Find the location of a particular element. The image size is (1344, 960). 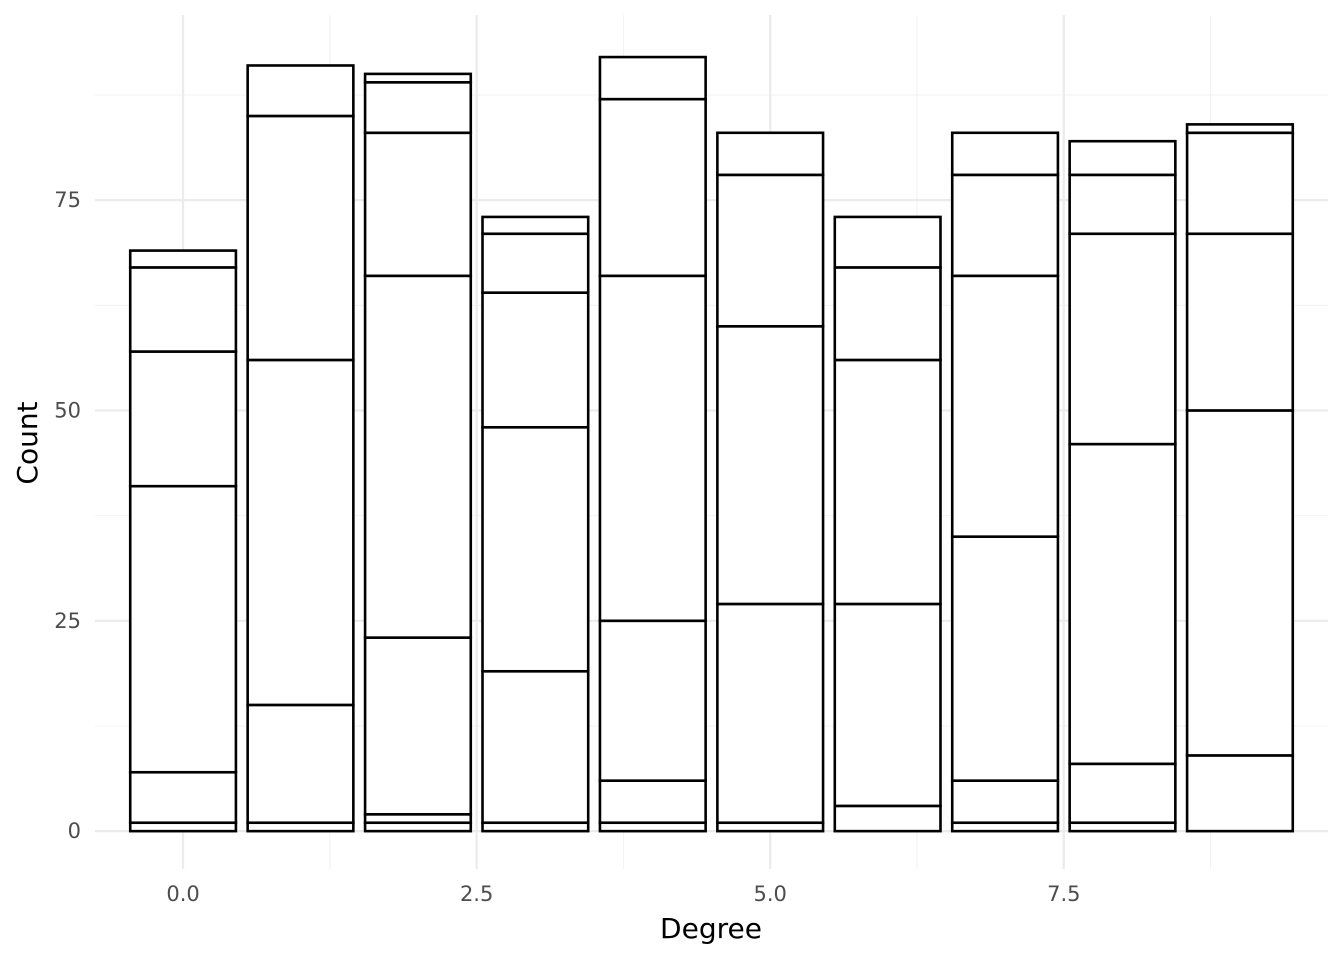

y-tick-label: 0 is located at coordinates (74, 831).